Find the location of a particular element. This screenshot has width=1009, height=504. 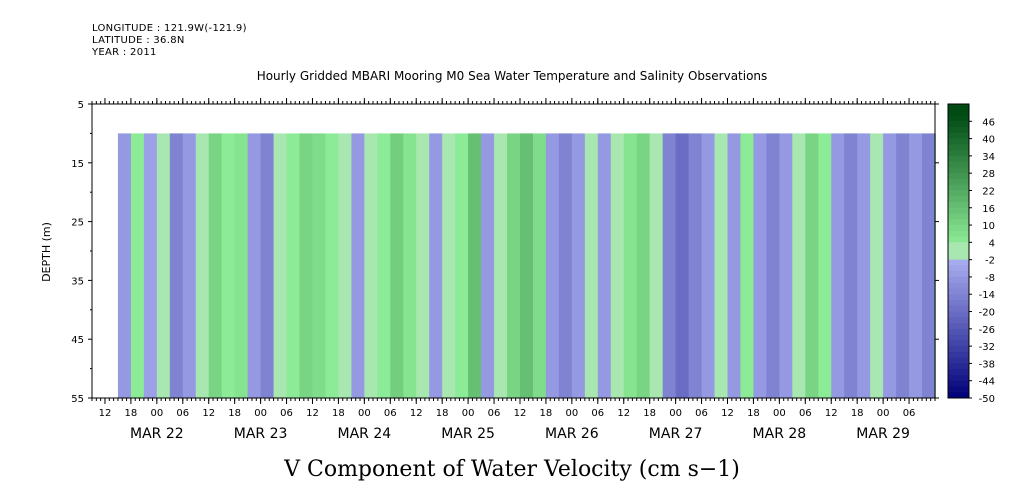

y-tick-label: 25 is located at coordinates (77, 223).